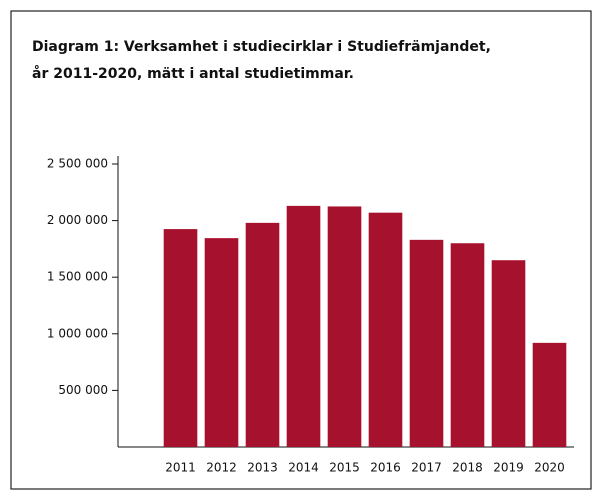 This screenshot has height=500, width=602. I want to click on chart-title: år 2011-2020, mätt i antal studietimmar., so click(193, 73).